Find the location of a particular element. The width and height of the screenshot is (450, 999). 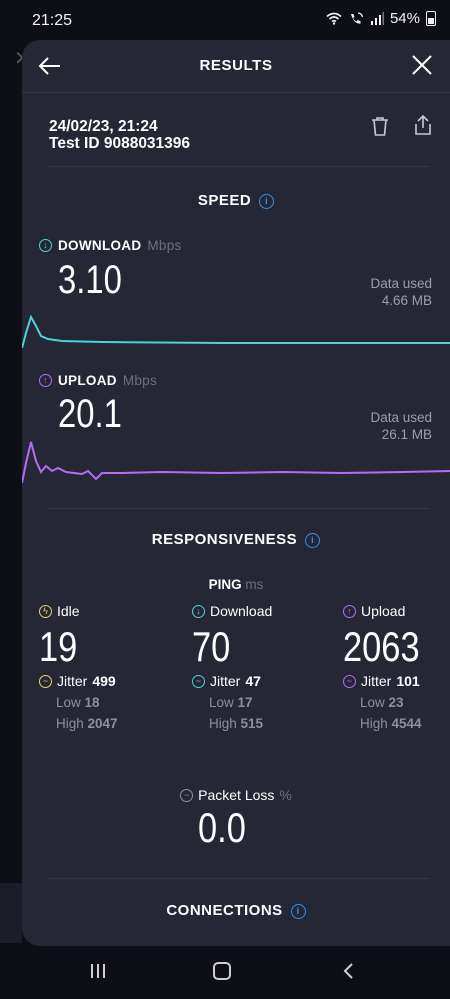

speed-section-title: SPEED i is located at coordinates (236, 200).